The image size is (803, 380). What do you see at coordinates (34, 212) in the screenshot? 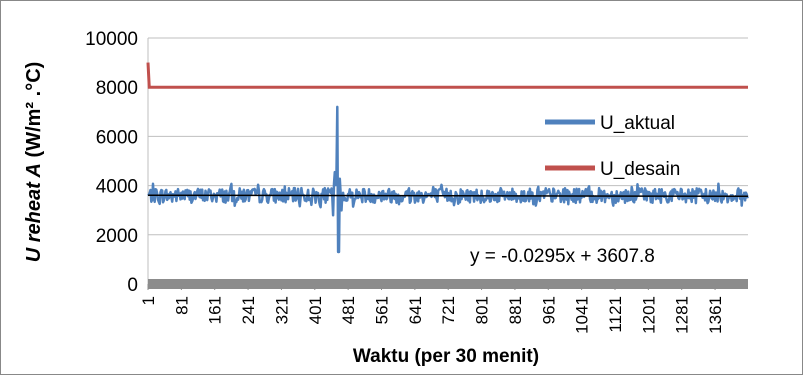
I see `y-axis-label-italic: U reheat A` at bounding box center [34, 212].